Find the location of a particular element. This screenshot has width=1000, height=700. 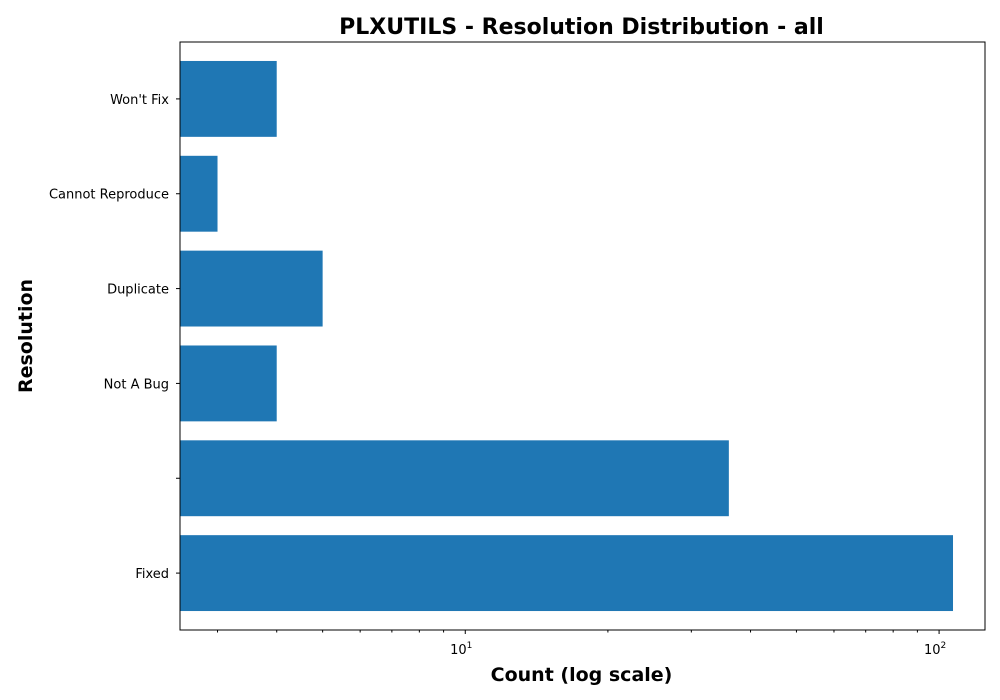

x-axis-label: Count (log scale) is located at coordinates (582, 675).